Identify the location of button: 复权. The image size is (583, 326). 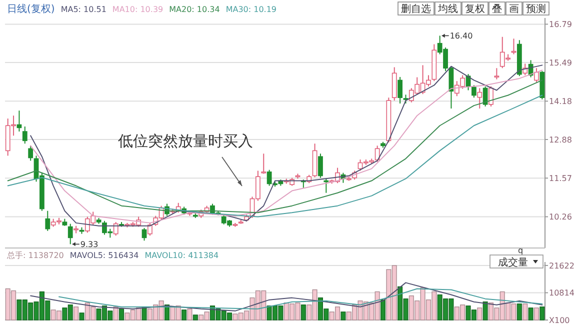
(475, 9).